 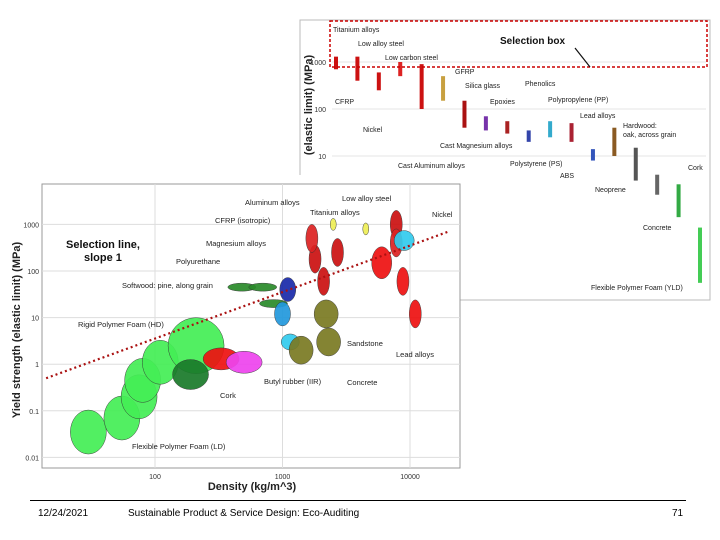 I want to click on point-cfrp-isotropic, so click(x=312, y=238).